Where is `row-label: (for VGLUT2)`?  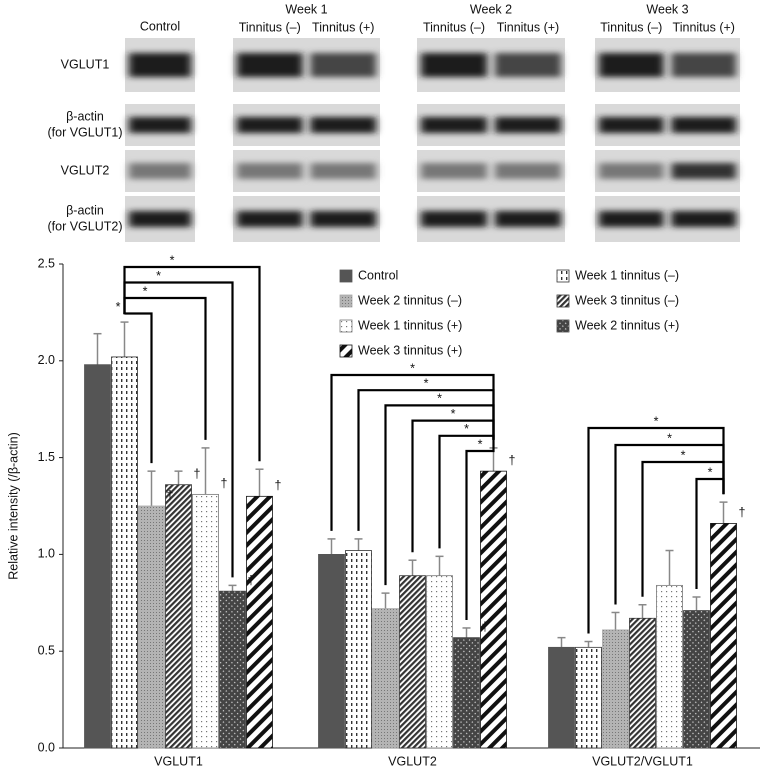 row-label: (for VGLUT2) is located at coordinates (84, 226).